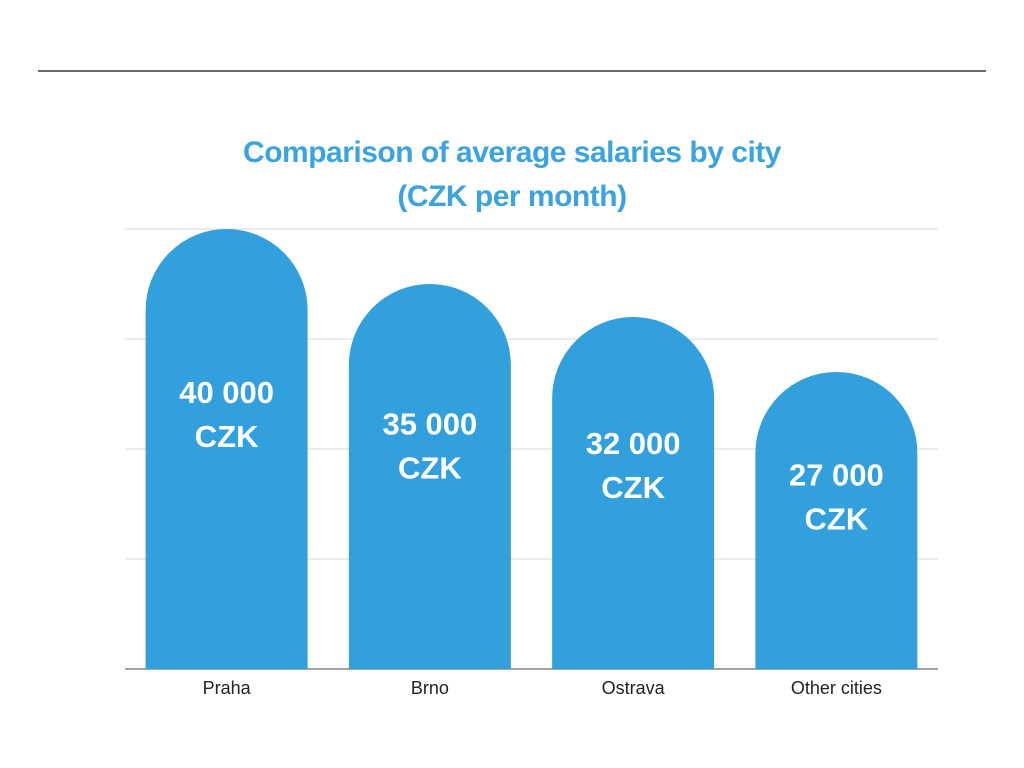 This screenshot has height=768, width=1024. Describe the element at coordinates (226, 392) in the screenshot. I see `bar-value-label: 40 000` at that location.